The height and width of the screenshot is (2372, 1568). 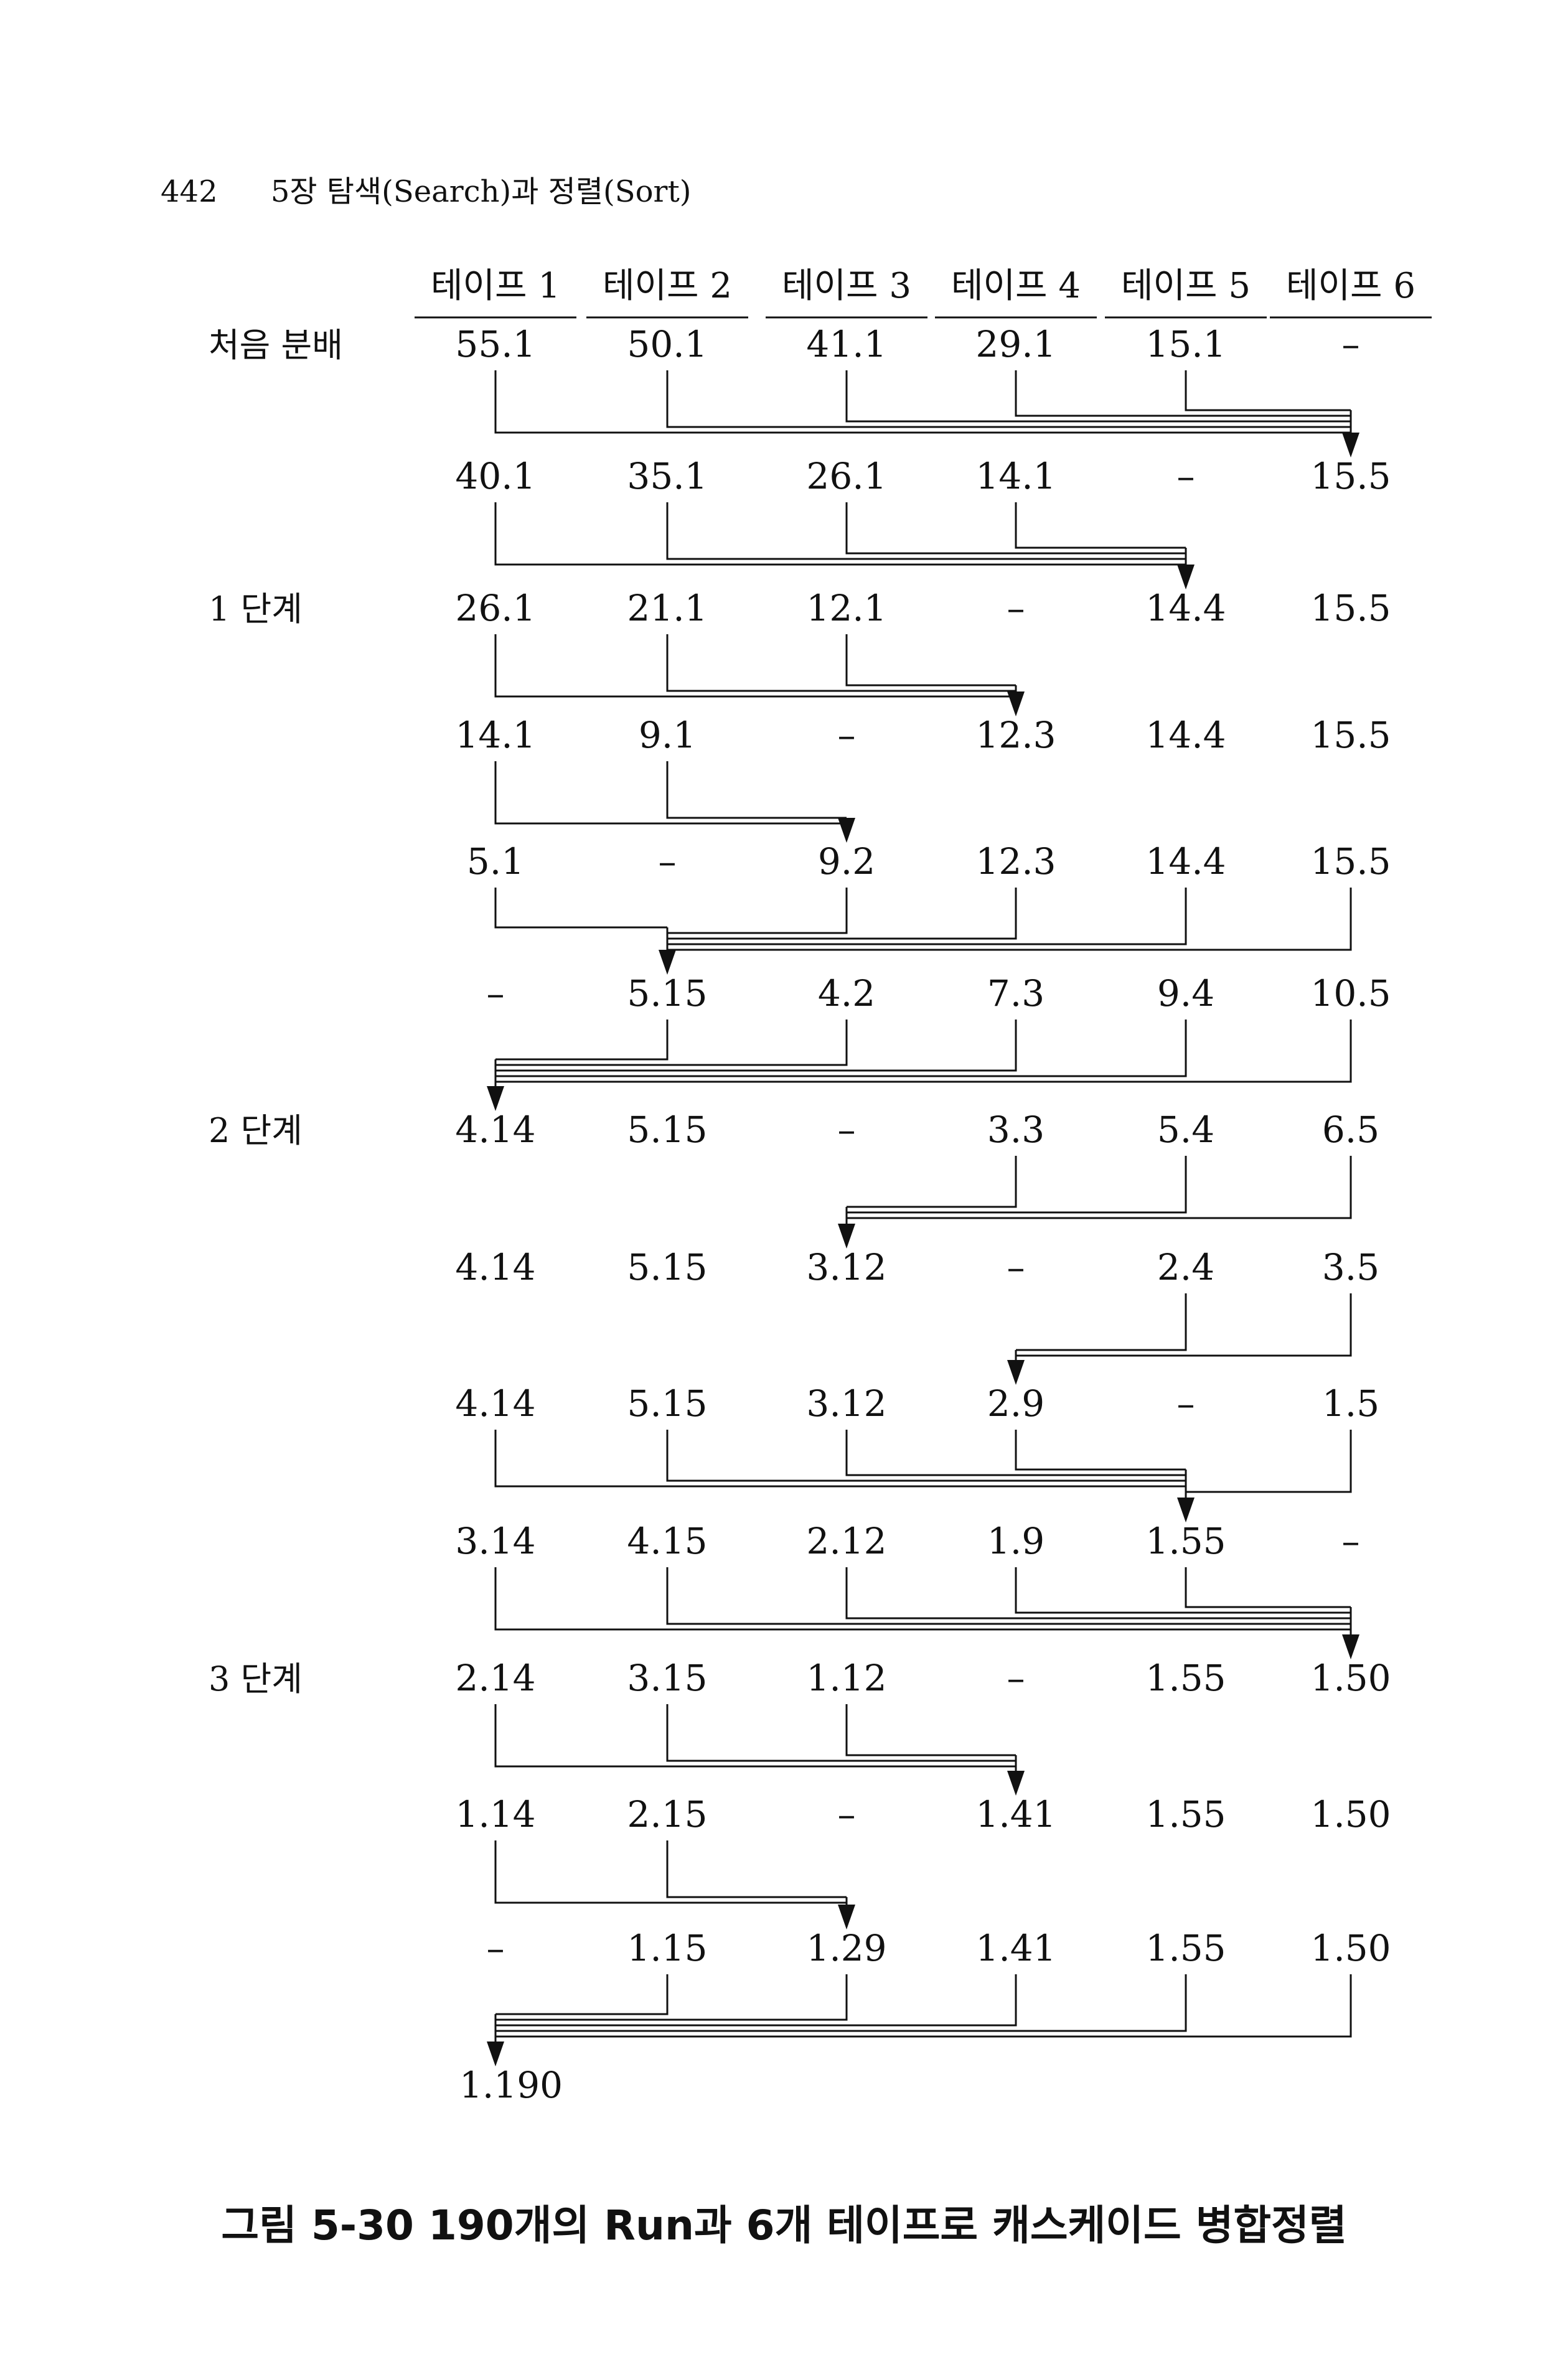 What do you see at coordinates (1185, 1130) in the screenshot?
I see `run-value: 5.4` at bounding box center [1185, 1130].